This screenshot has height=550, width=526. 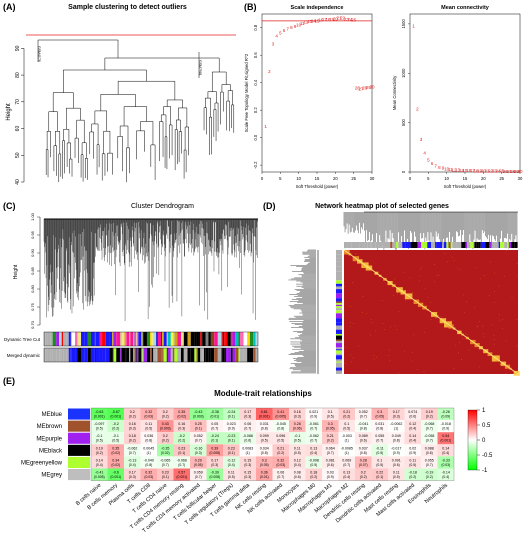 What do you see at coordinates (429, 473) in the screenshot?
I see `correlation-value: -0.19` at bounding box center [429, 473].